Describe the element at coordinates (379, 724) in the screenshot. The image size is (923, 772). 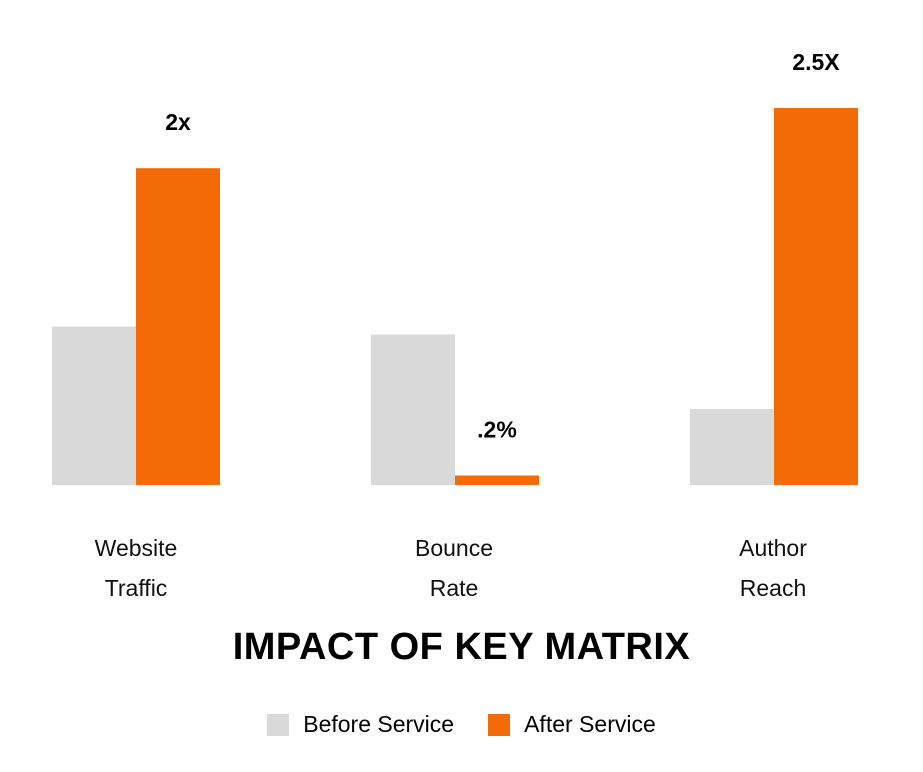
I see `legend-label-before: Before Service` at that location.